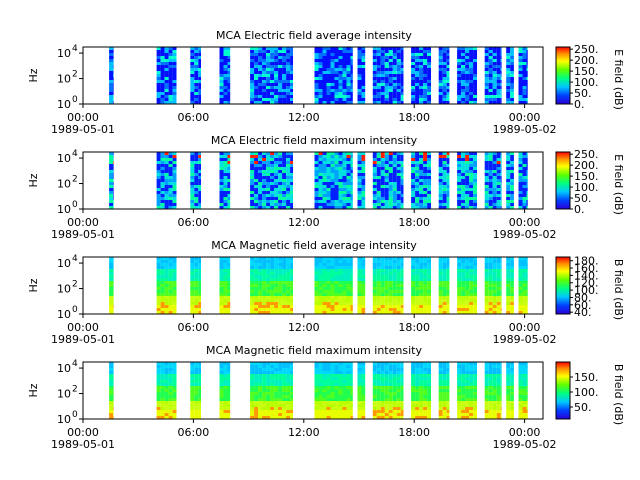  What do you see at coordinates (586, 275) in the screenshot?
I see `colorbar-tick-label: 140.` at bounding box center [586, 275].